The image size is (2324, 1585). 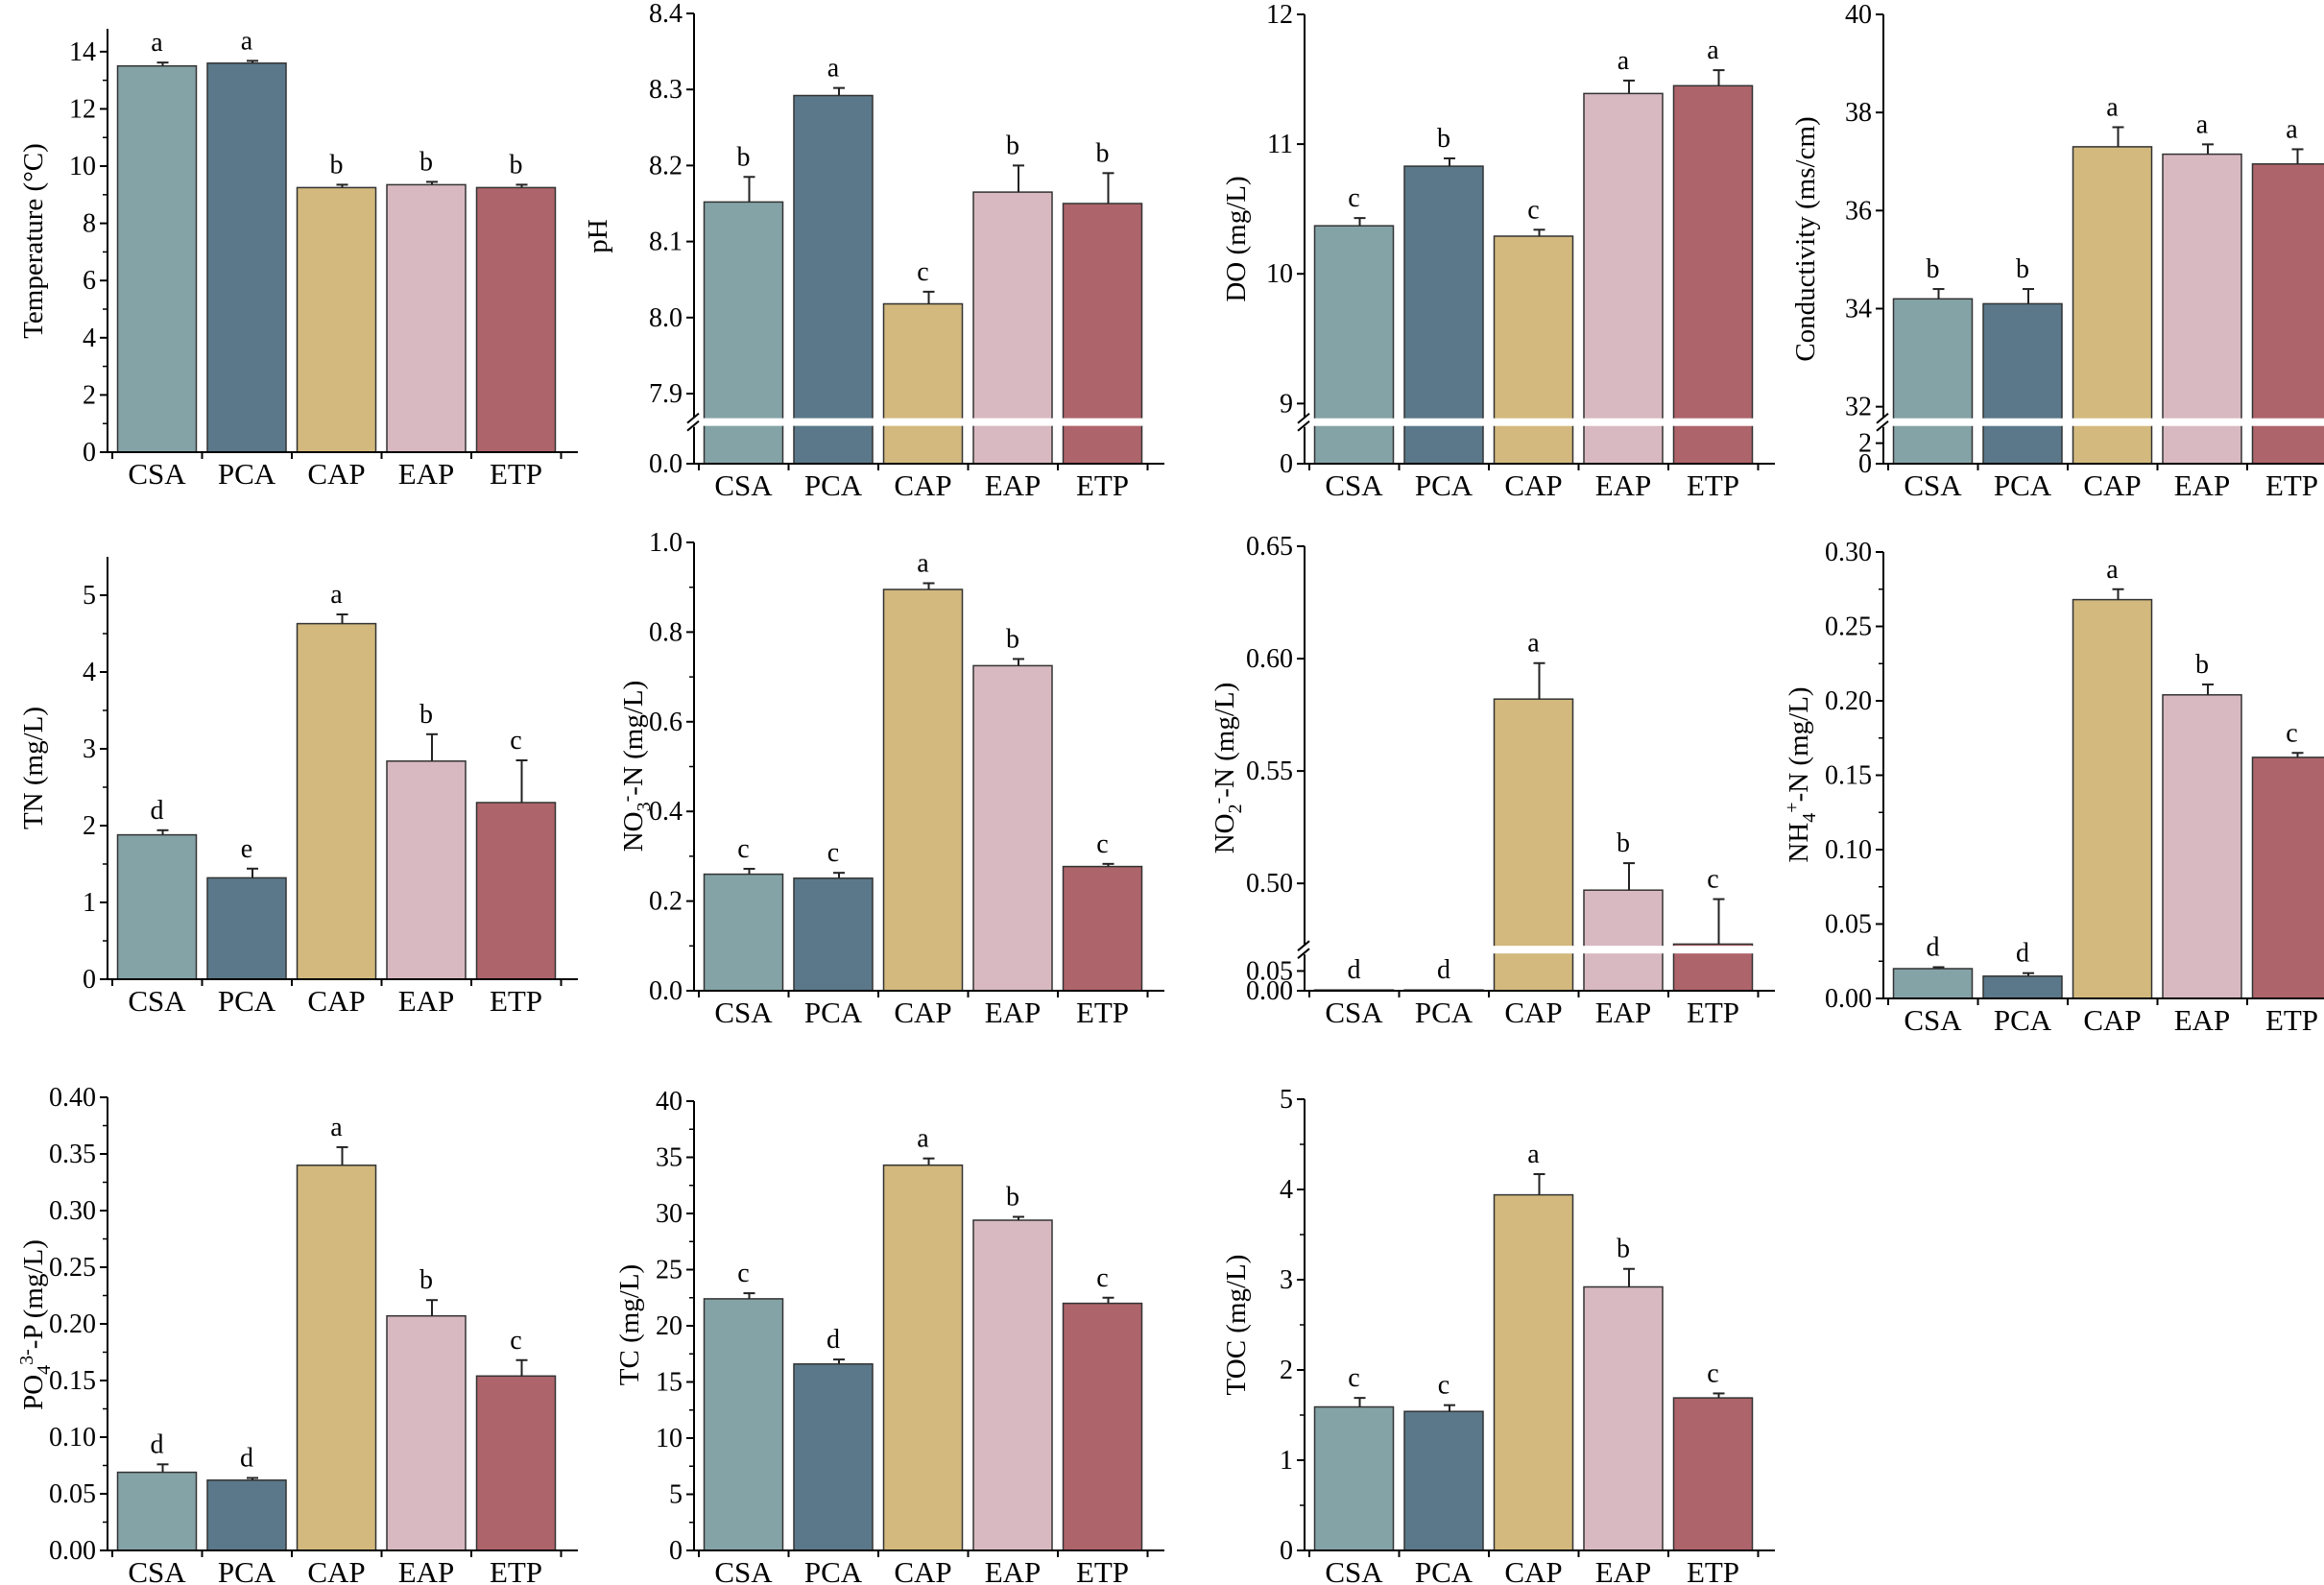 I want to click on y-tick-label: 0.0, so click(x=666, y=464).